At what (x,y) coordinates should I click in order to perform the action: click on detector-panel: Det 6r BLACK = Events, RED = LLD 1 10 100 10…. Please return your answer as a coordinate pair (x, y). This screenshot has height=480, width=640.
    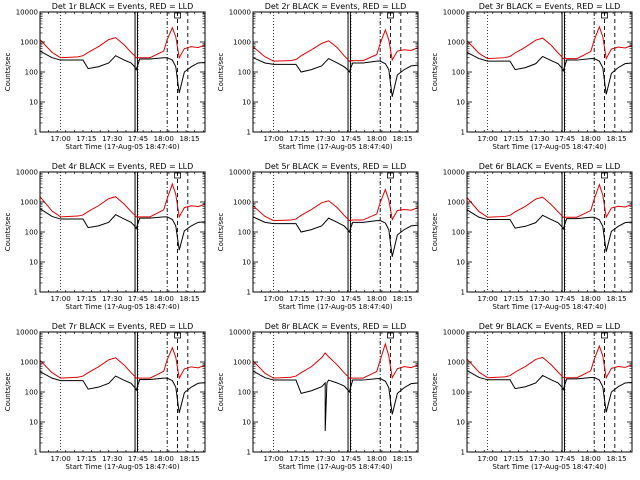
    Looking at the image, I should click on (532, 236).